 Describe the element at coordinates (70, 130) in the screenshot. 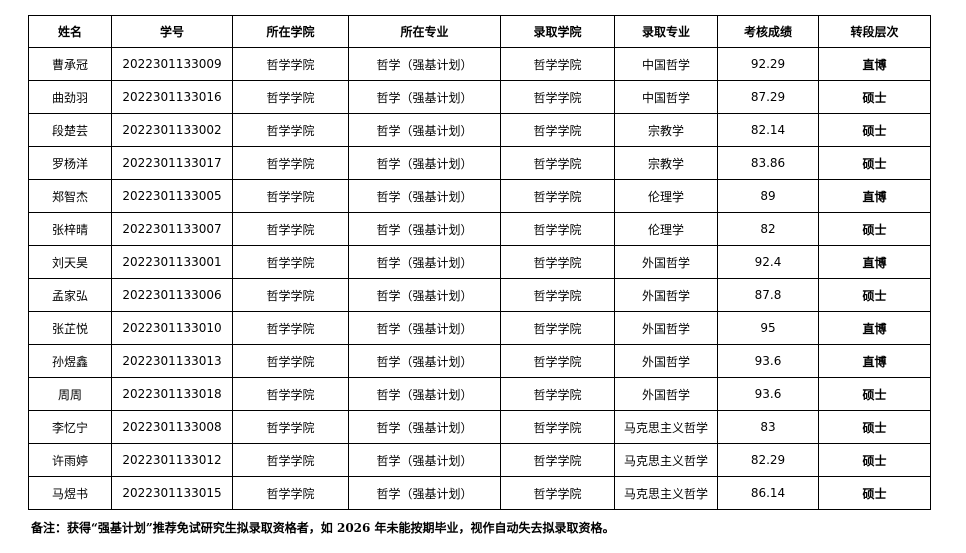

I see `cell-name: 段楚芸` at that location.